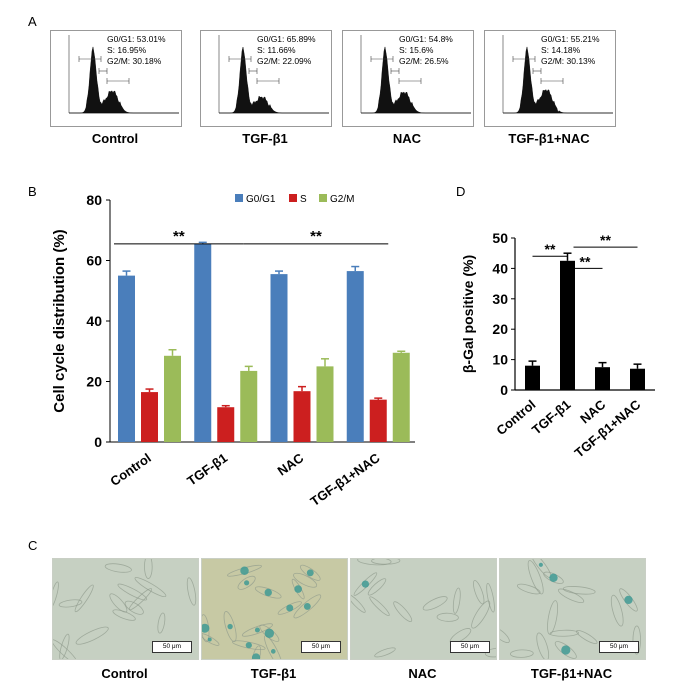 The width and height of the screenshot is (680, 700). What do you see at coordinates (266, 78) in the screenshot?
I see `flow-histogram: G0/G1: 65.89% S: 11.66% G2/M: 22.09%` at bounding box center [266, 78].